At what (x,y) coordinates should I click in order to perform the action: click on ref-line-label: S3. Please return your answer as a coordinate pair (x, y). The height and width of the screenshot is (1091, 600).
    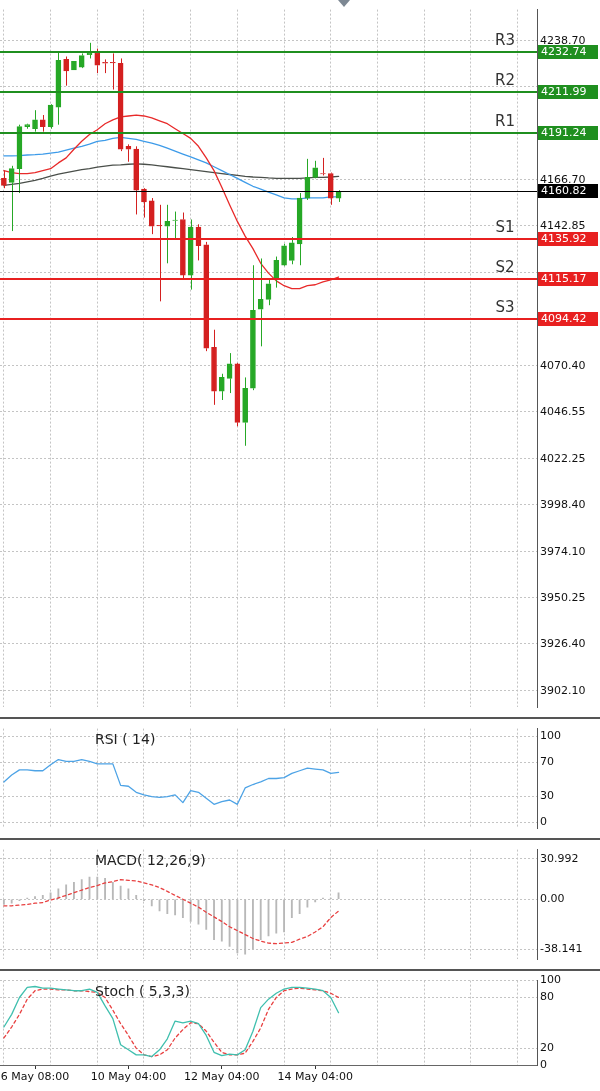
    Looking at the image, I should click on (505, 307).